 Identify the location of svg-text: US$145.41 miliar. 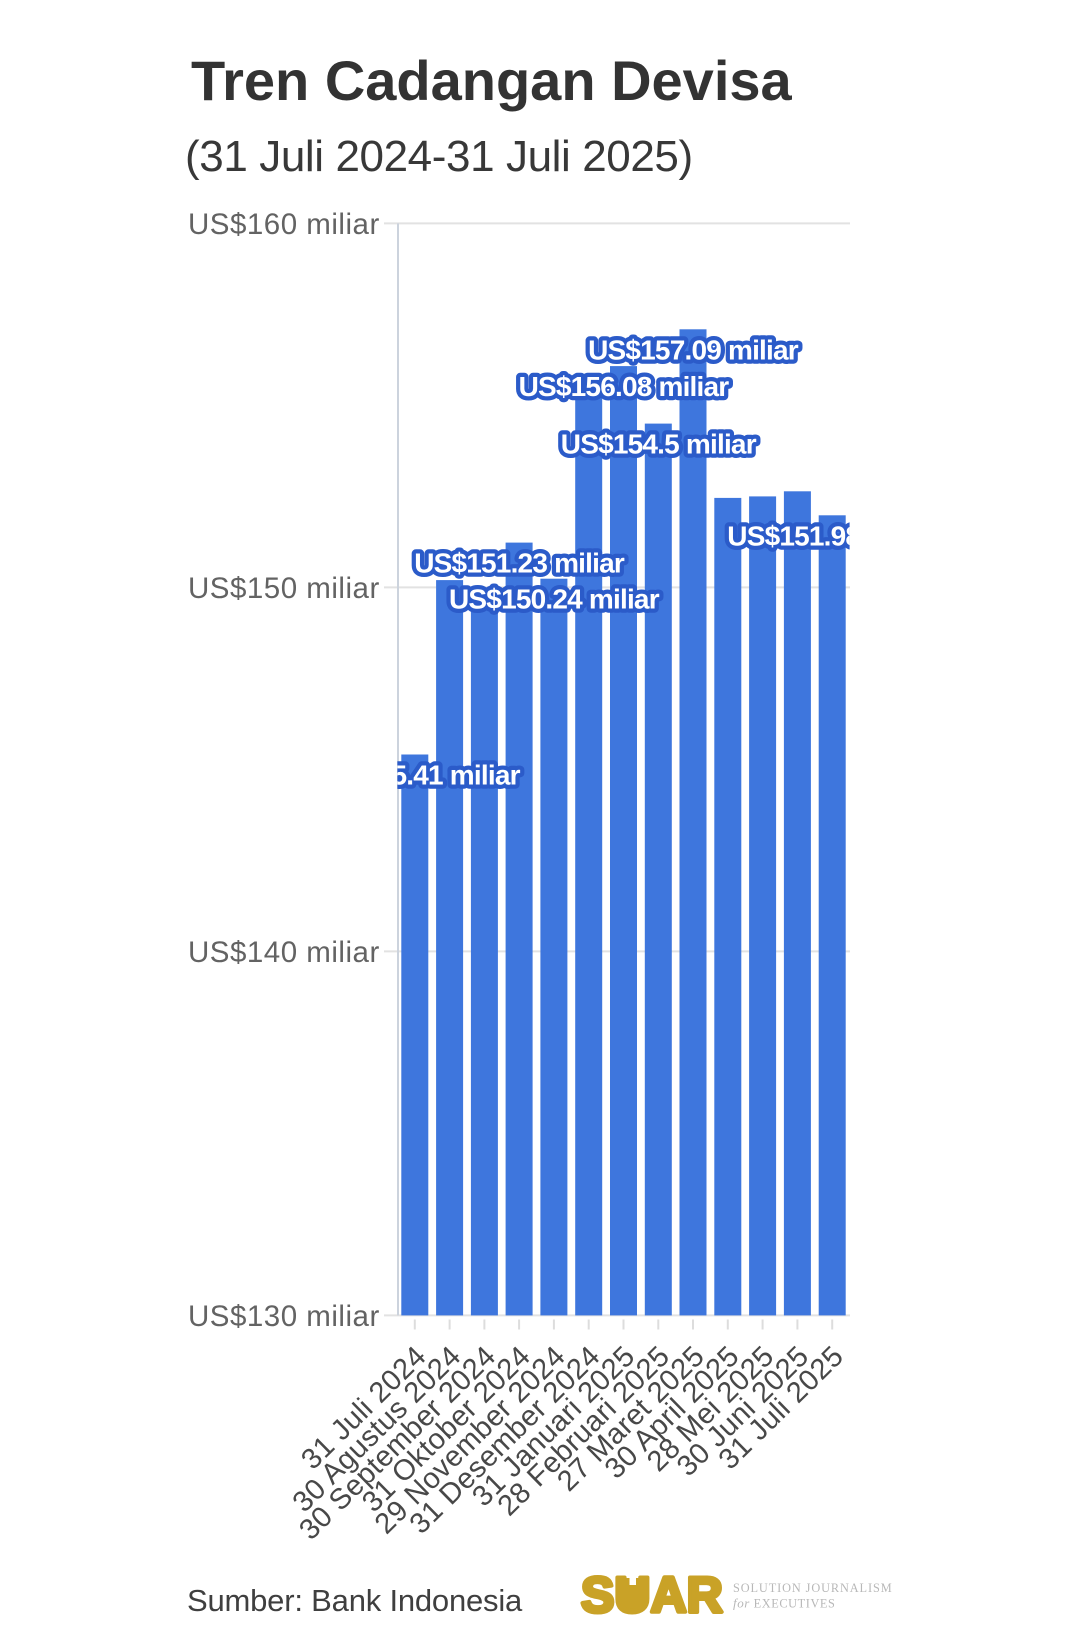
(415, 775).